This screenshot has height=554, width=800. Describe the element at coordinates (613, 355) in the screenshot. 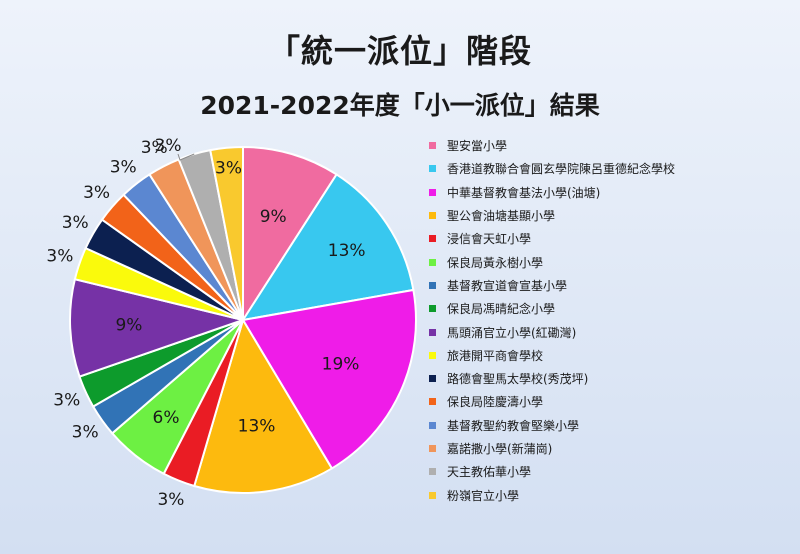

I see `legend-item: 旅港開平商會學校` at that location.